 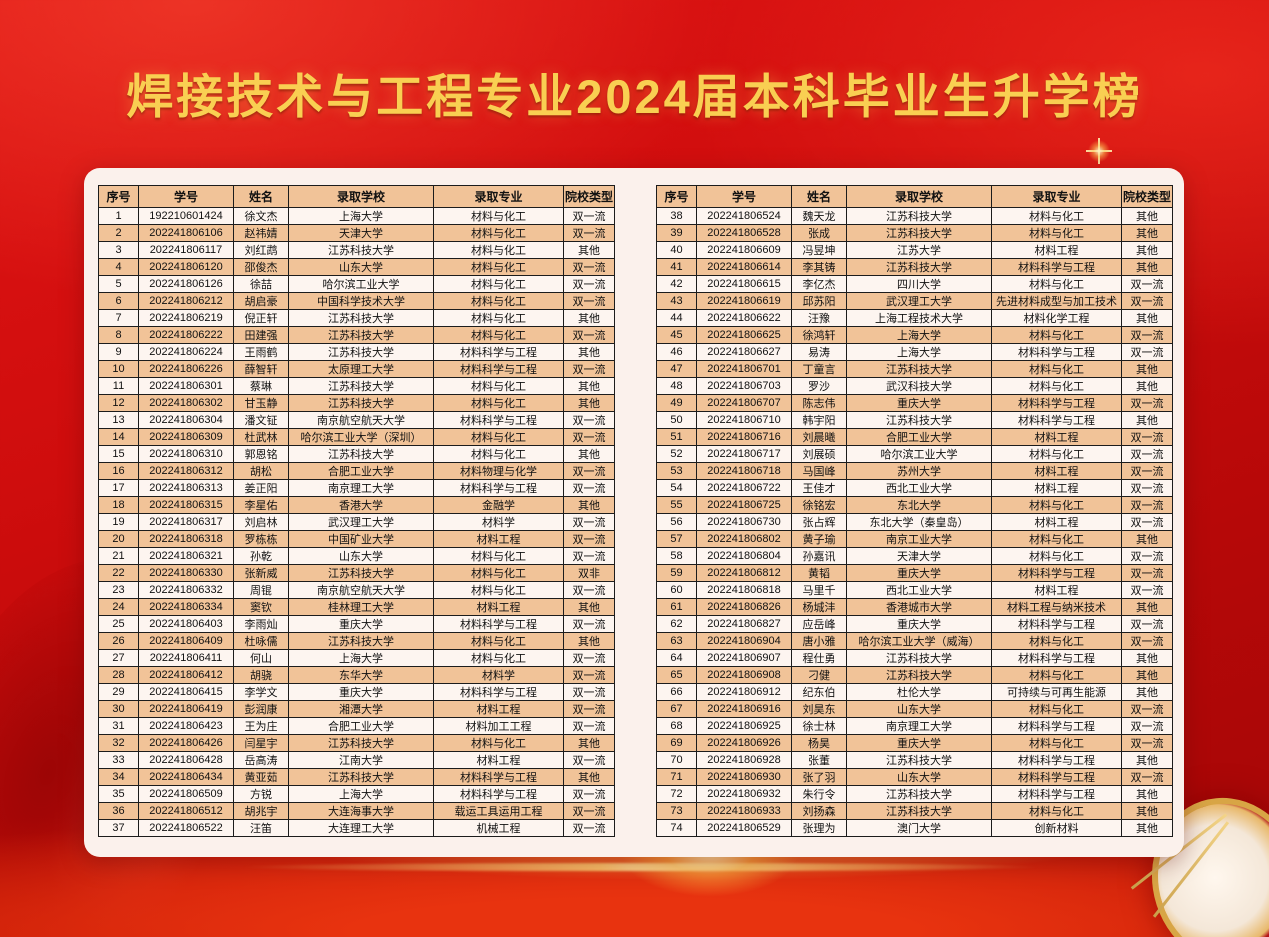 I want to click on column-header: 院校类型, so click(x=589, y=196).